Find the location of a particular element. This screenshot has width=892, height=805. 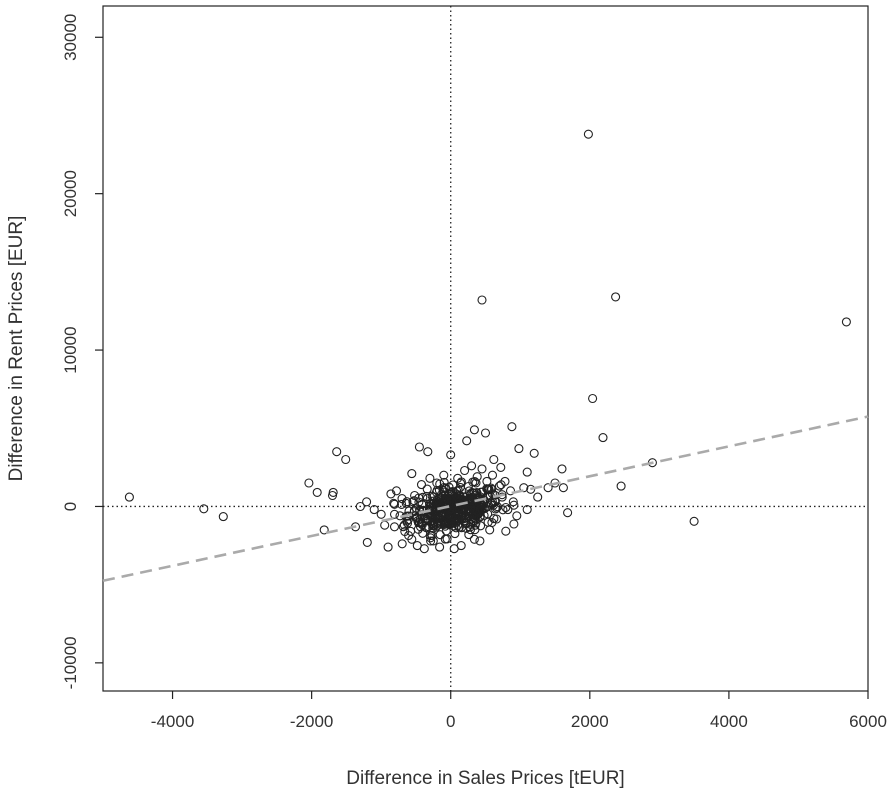

x-axis-label: Difference in Sales Prices [tEUR] is located at coordinates (485, 778).